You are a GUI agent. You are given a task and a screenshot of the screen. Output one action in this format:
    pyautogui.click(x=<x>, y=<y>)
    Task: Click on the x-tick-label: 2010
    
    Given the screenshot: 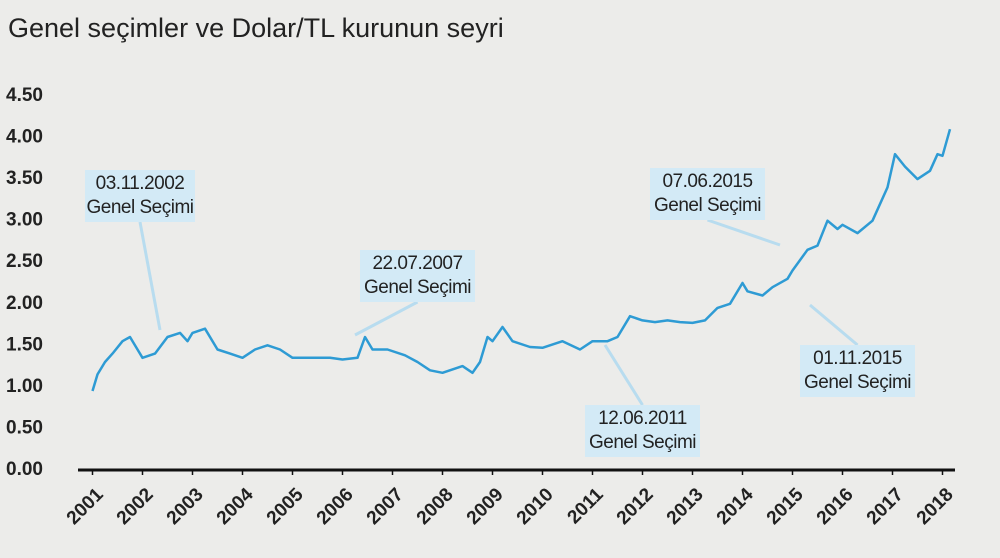 What is the action you would take?
    pyautogui.click(x=535, y=506)
    